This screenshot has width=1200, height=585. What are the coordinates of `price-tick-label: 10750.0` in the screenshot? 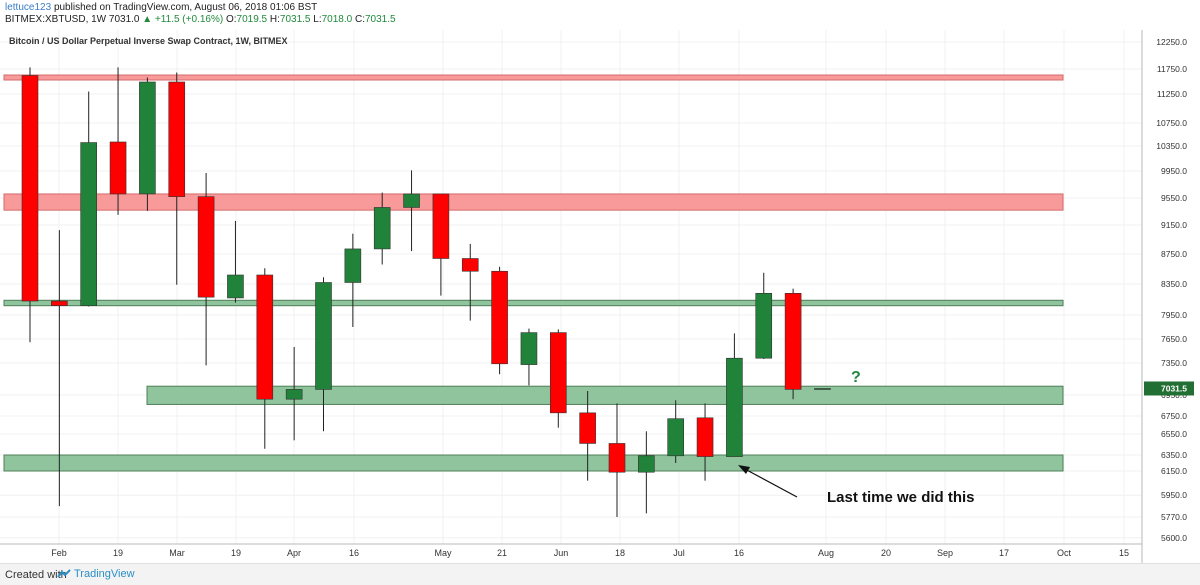 It's located at (1171, 123).